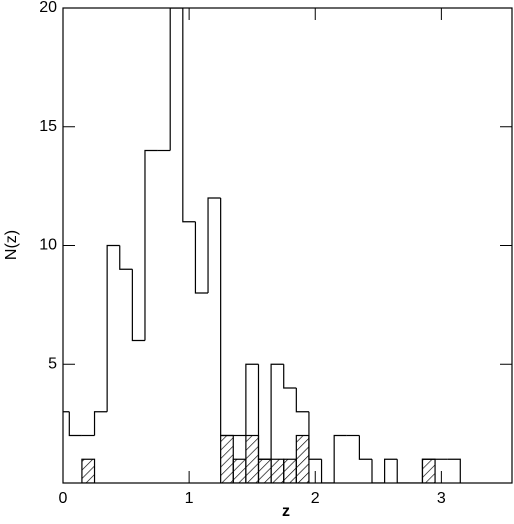 The image size is (514, 524). What do you see at coordinates (48, 126) in the screenshot?
I see `y-tick-label: 15` at bounding box center [48, 126].